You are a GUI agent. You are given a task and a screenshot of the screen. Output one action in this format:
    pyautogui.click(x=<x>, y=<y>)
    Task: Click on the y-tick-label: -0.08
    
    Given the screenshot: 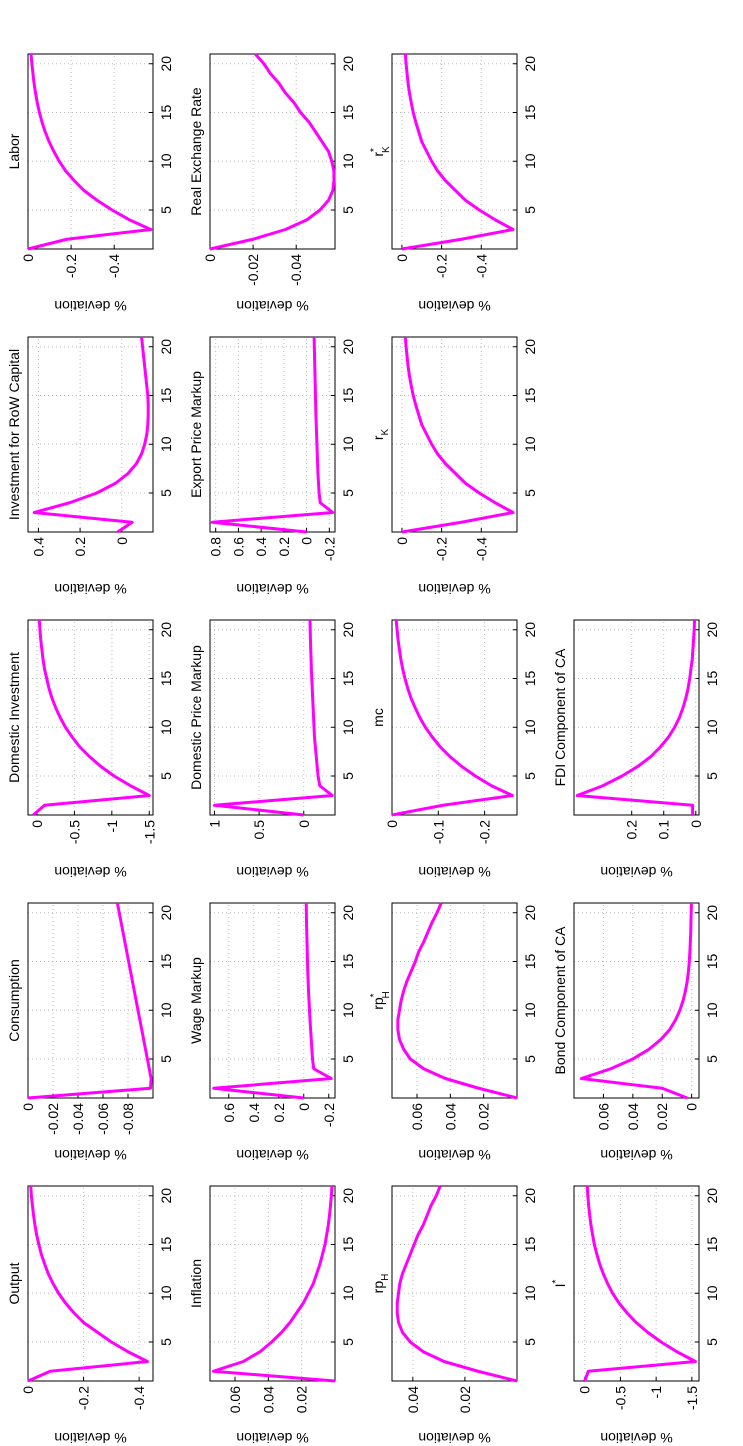 What is the action you would take?
    pyautogui.click(x=128, y=1119)
    